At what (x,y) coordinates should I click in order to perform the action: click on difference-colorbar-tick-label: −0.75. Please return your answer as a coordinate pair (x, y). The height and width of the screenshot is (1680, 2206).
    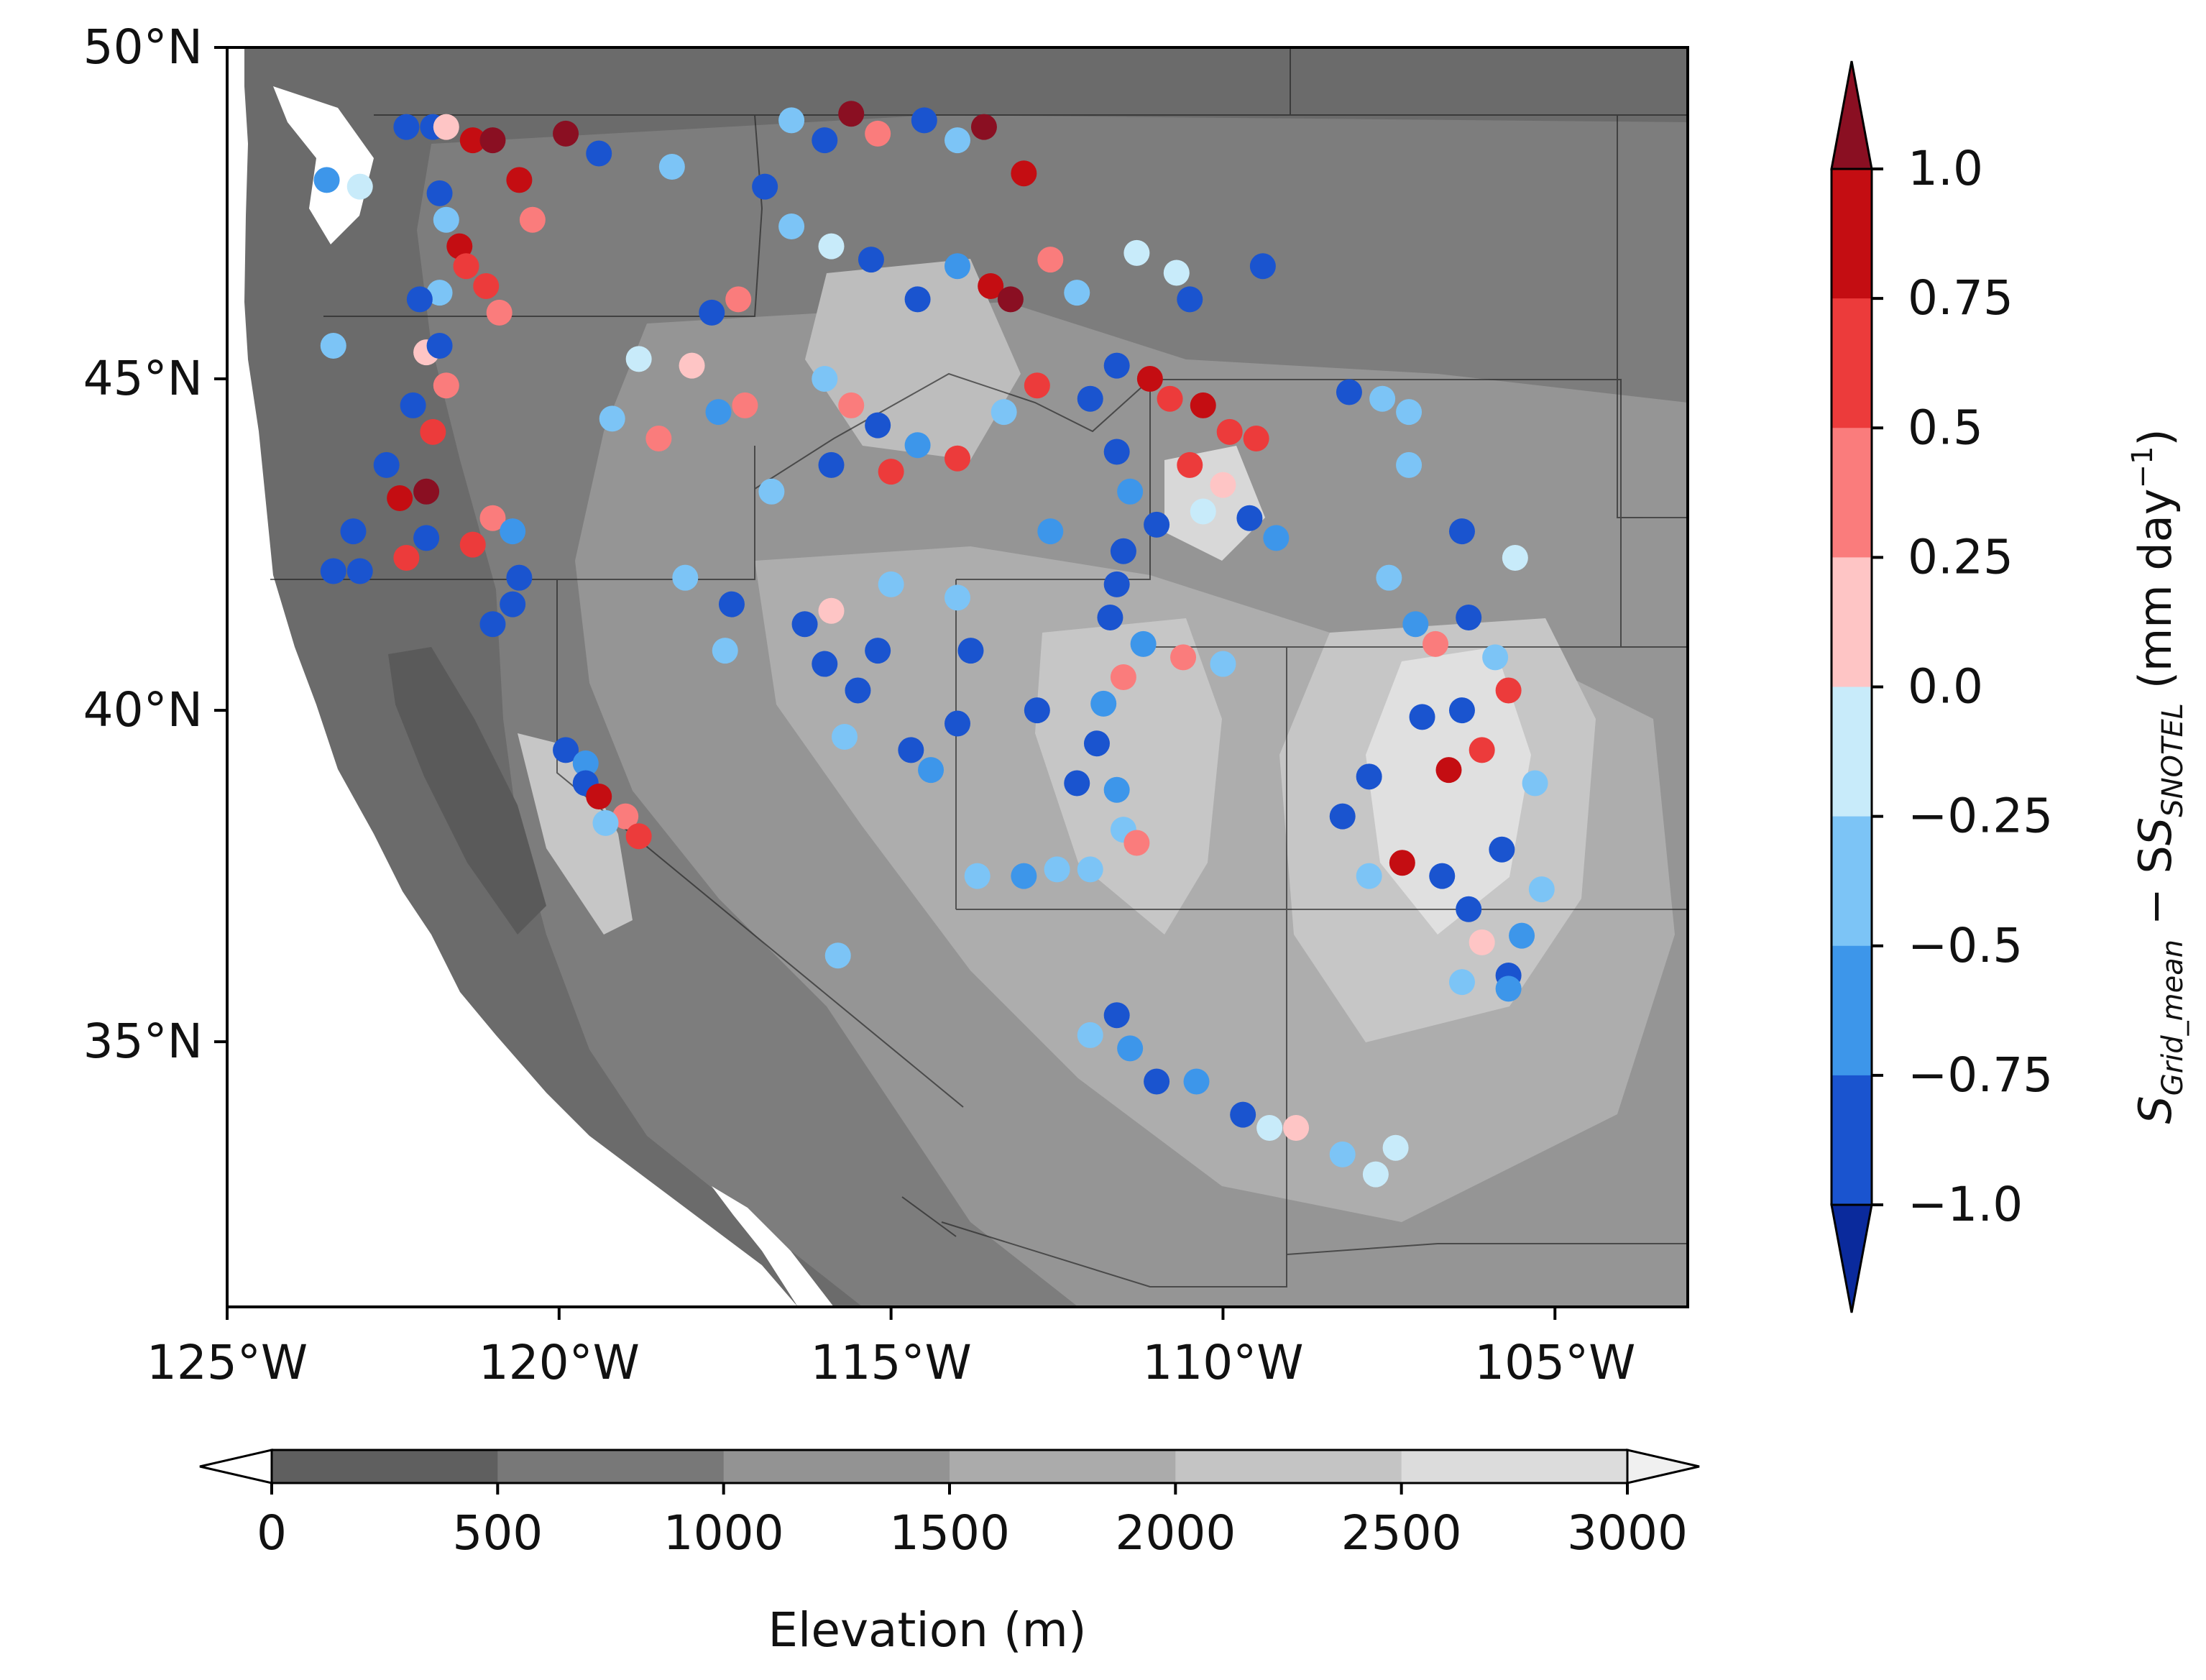
    Looking at the image, I should click on (1980, 1075).